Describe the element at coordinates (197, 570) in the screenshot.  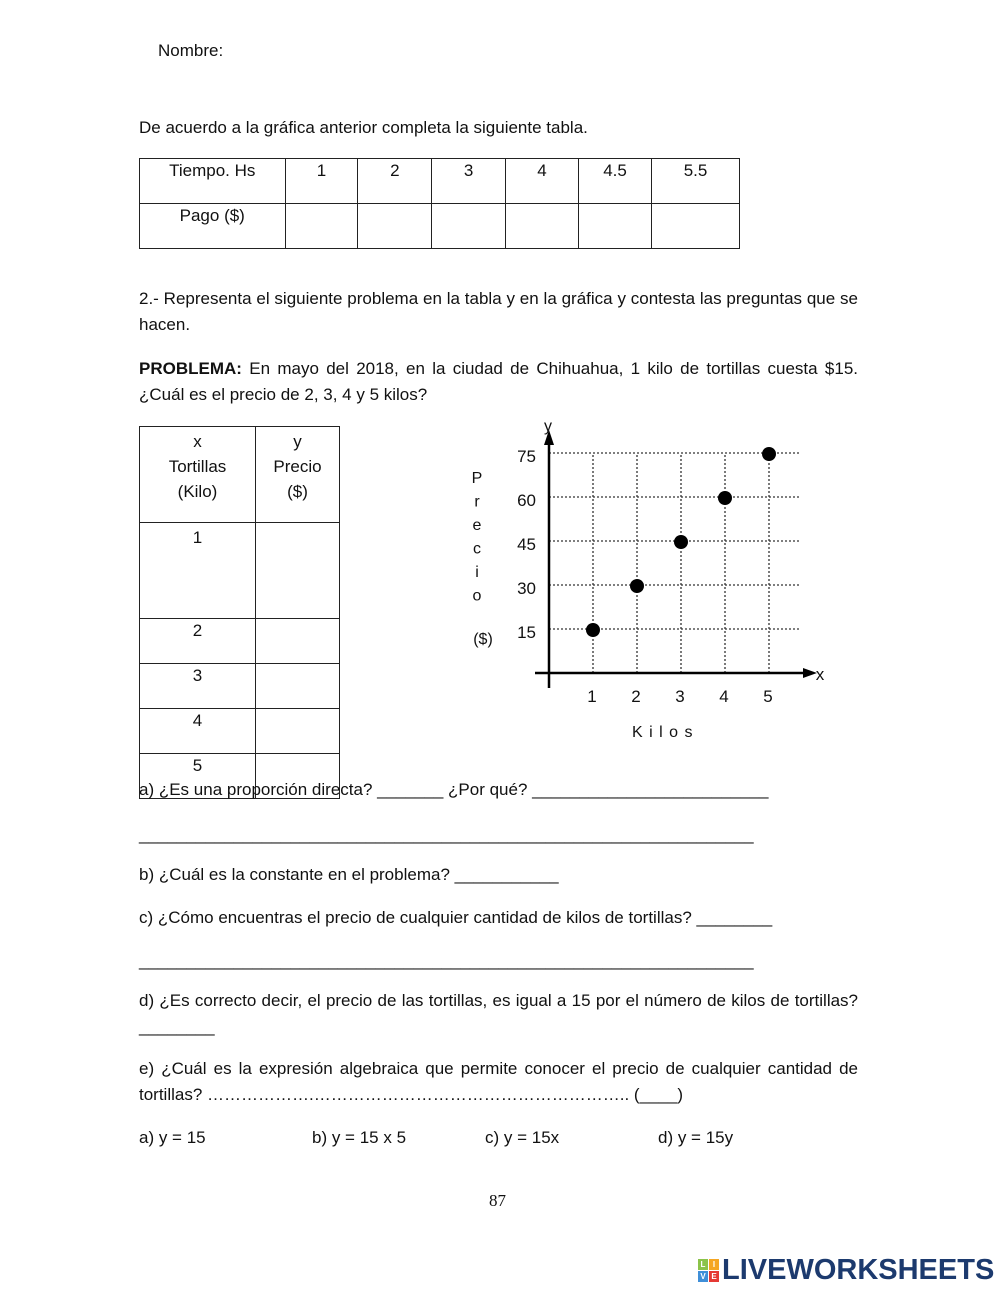
I see `x-cell: 1` at that location.